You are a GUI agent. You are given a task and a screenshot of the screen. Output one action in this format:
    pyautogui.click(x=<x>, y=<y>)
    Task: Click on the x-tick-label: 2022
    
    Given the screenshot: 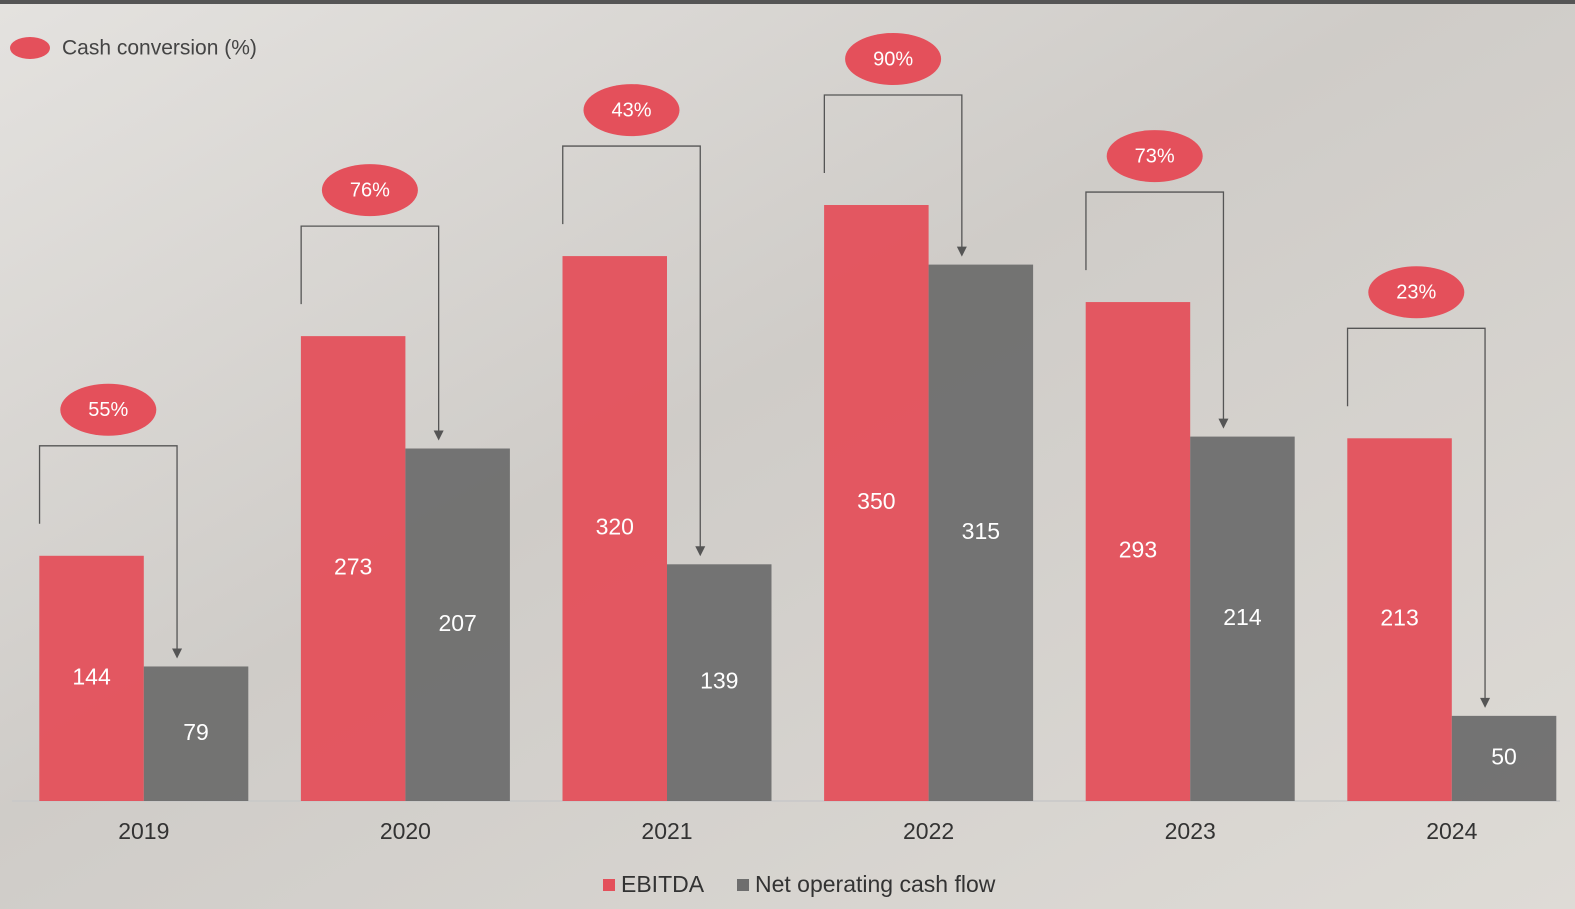 What is the action you would take?
    pyautogui.click(x=928, y=831)
    